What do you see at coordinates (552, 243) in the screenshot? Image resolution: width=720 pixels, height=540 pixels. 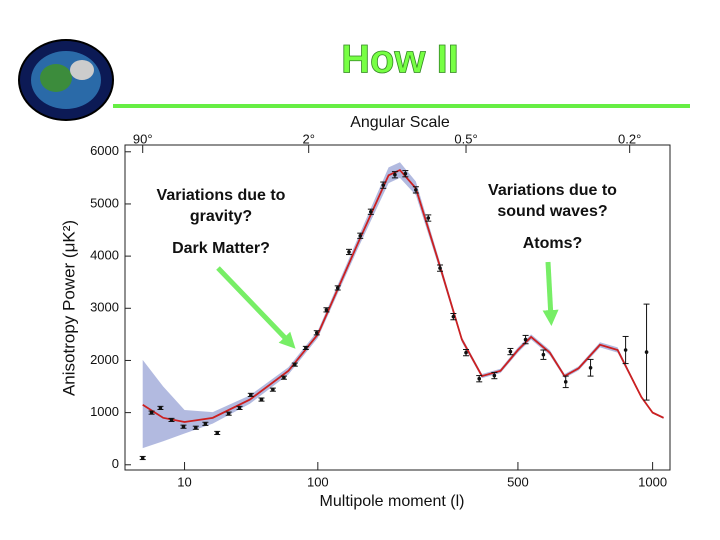 I see `annotation: Atoms?` at bounding box center [552, 243].